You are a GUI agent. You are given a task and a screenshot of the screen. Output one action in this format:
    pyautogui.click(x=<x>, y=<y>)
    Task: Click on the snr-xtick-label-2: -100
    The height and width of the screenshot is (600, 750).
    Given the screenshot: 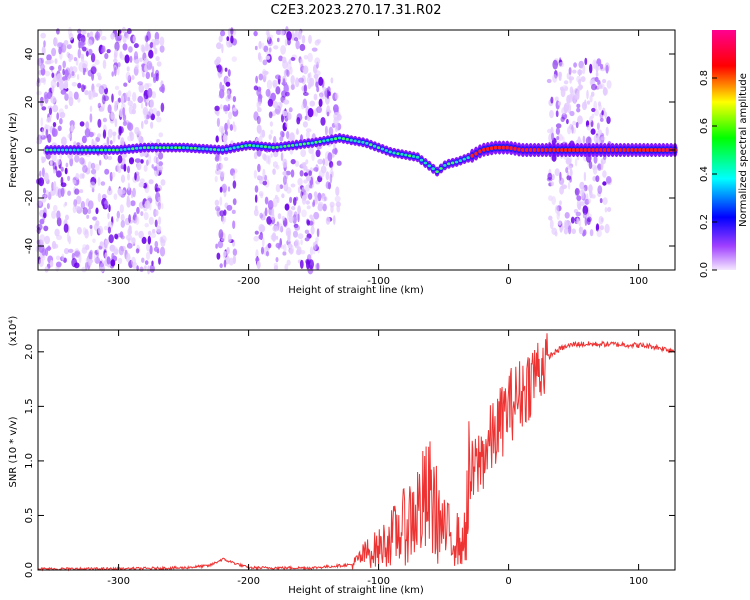 What is the action you would take?
    pyautogui.click(x=378, y=581)
    